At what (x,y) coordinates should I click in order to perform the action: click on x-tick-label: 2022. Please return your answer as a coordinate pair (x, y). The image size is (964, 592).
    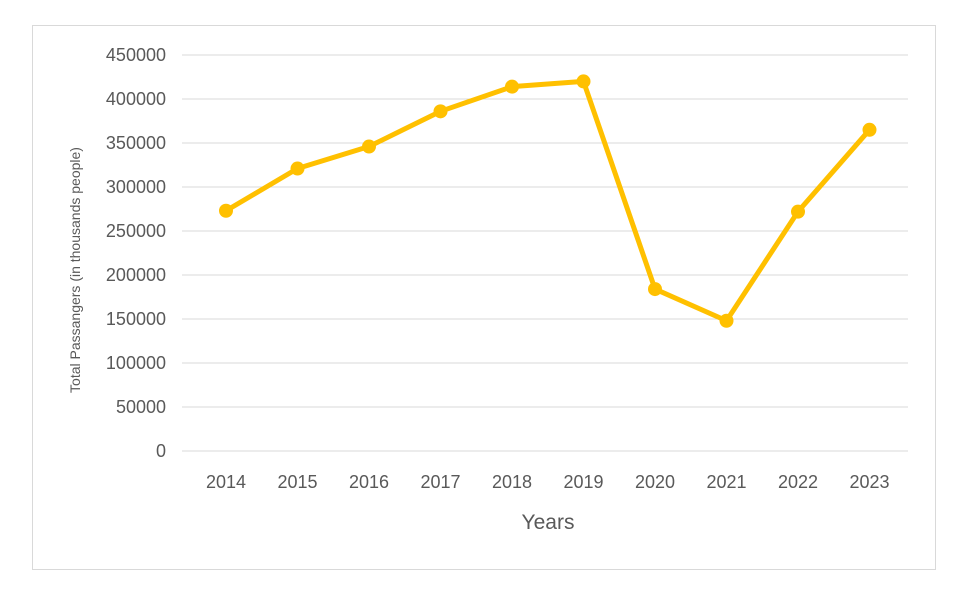
    Looking at the image, I should click on (798, 482).